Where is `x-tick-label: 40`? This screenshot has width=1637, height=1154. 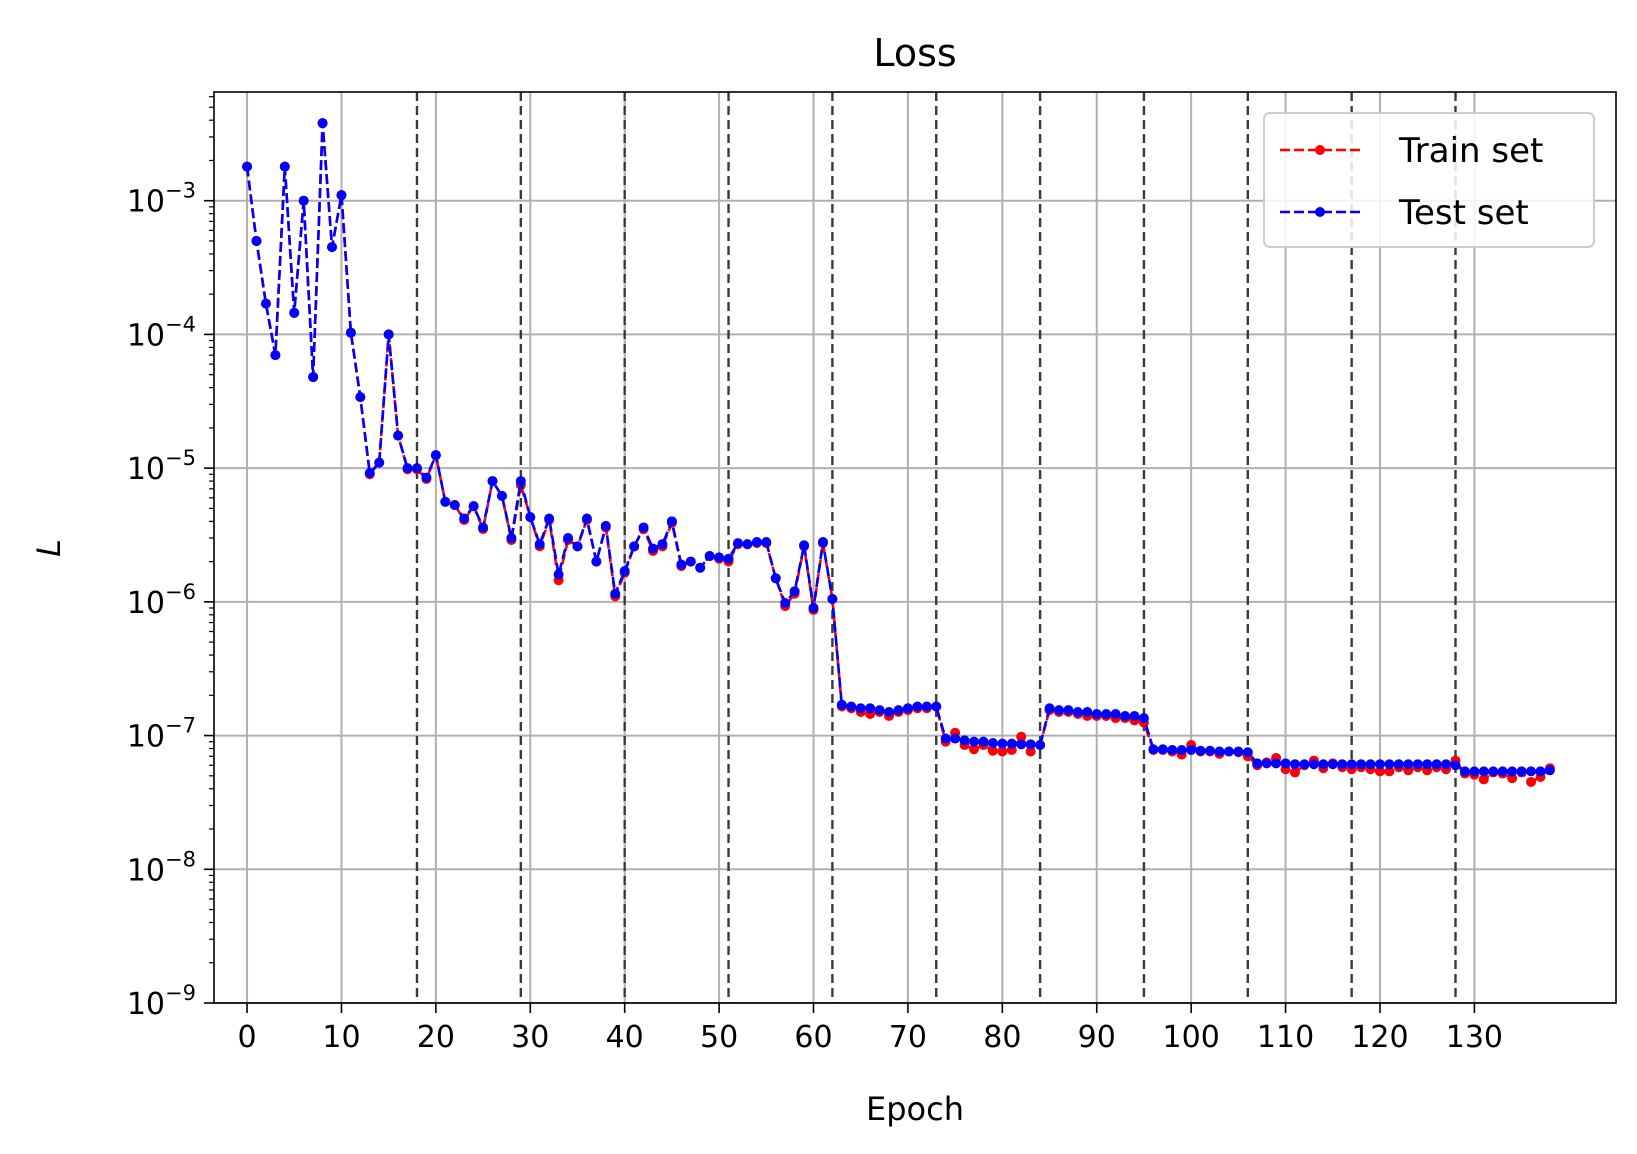 x-tick-label: 40 is located at coordinates (625, 1037).